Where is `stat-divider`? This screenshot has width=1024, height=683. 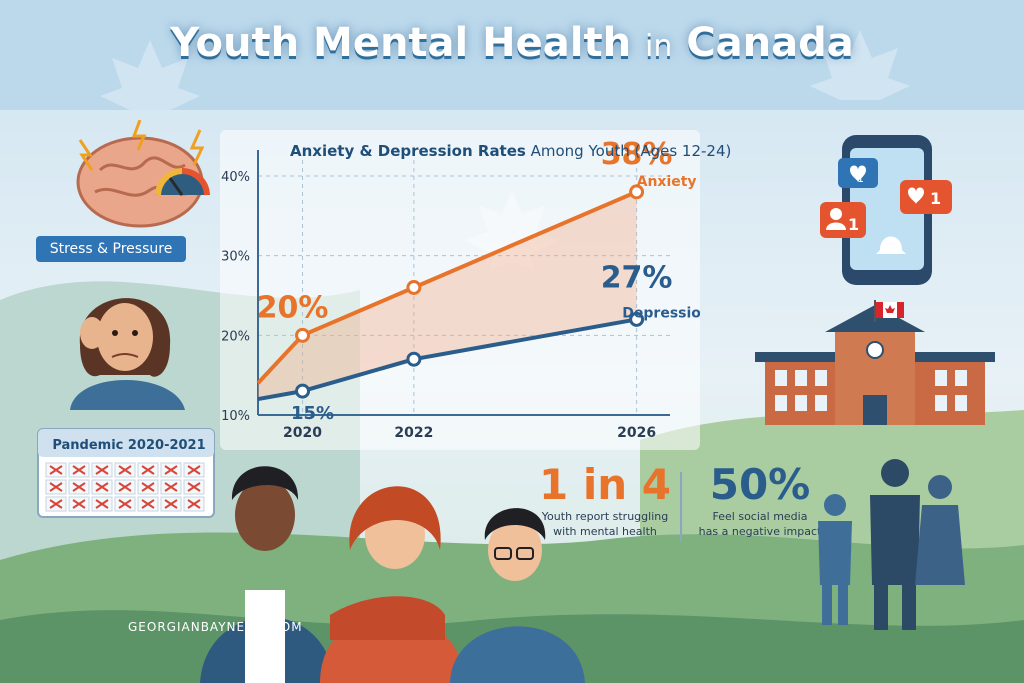 stat-divider is located at coordinates (681, 507).